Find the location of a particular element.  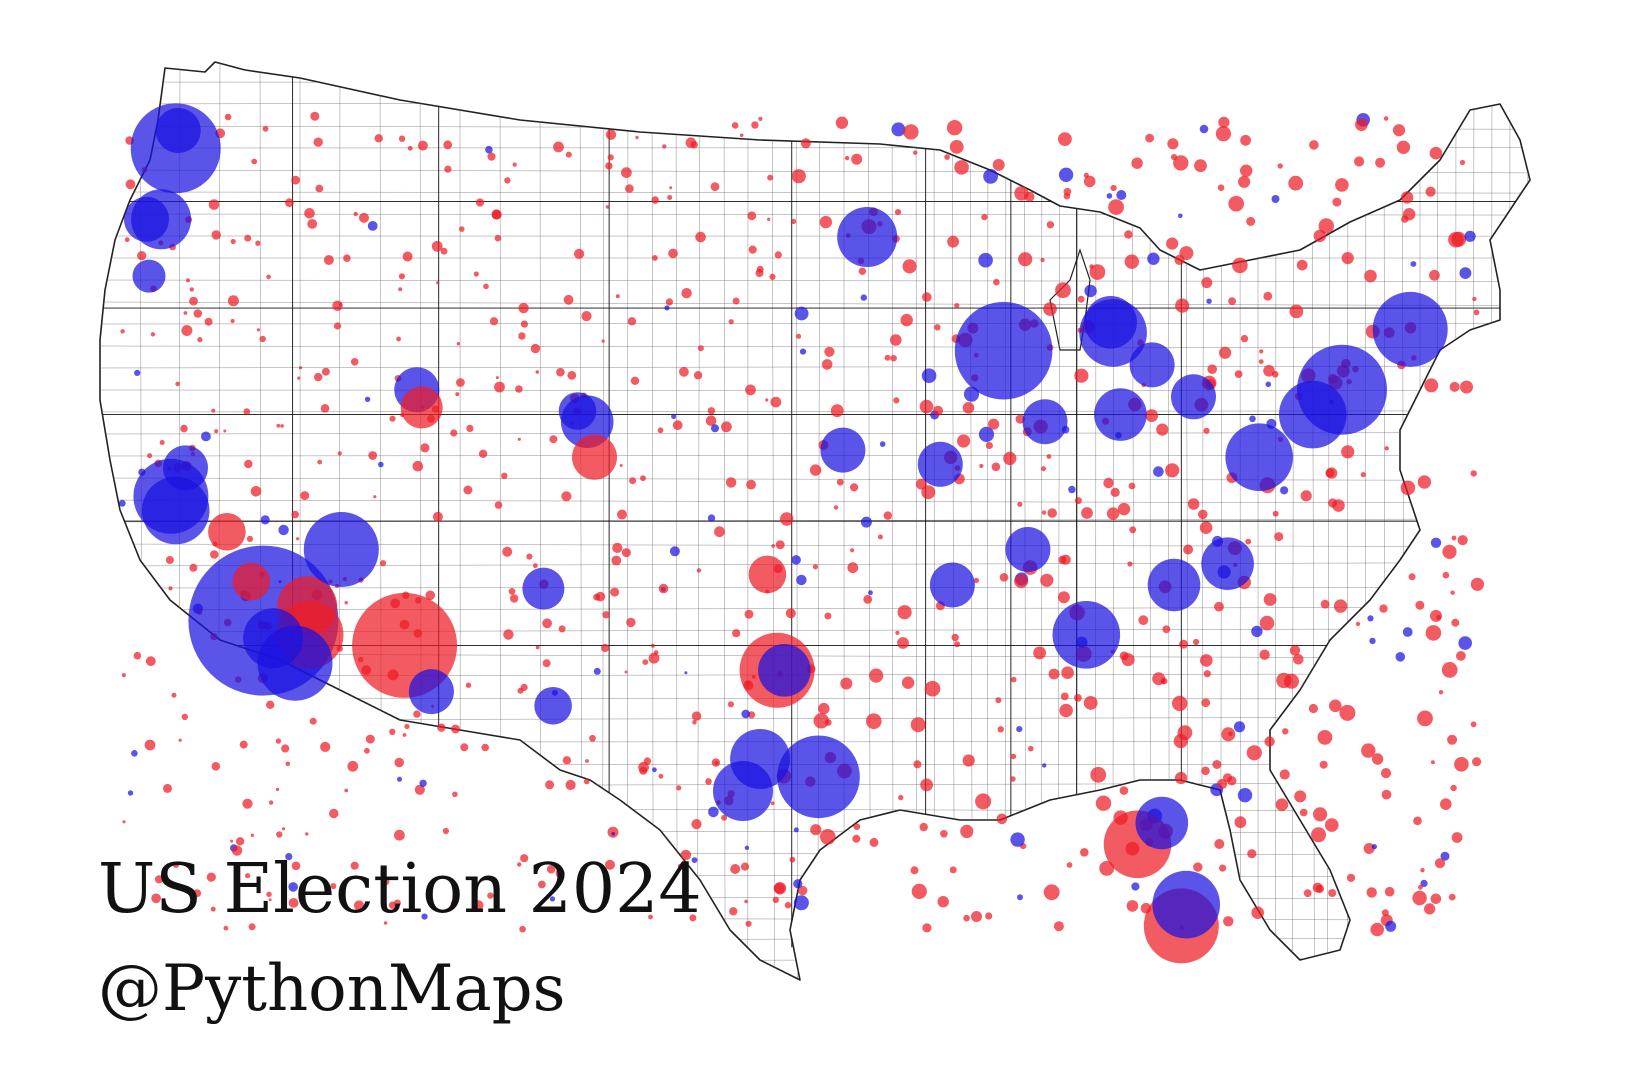

county-bubble-oakland-mi is located at coordinates (1110, 322).